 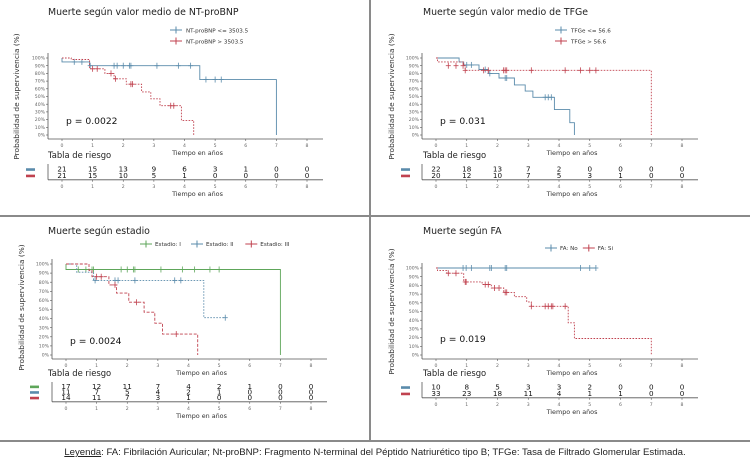 I want to click on risk-x-tick-label: 3, so click(x=528, y=405).